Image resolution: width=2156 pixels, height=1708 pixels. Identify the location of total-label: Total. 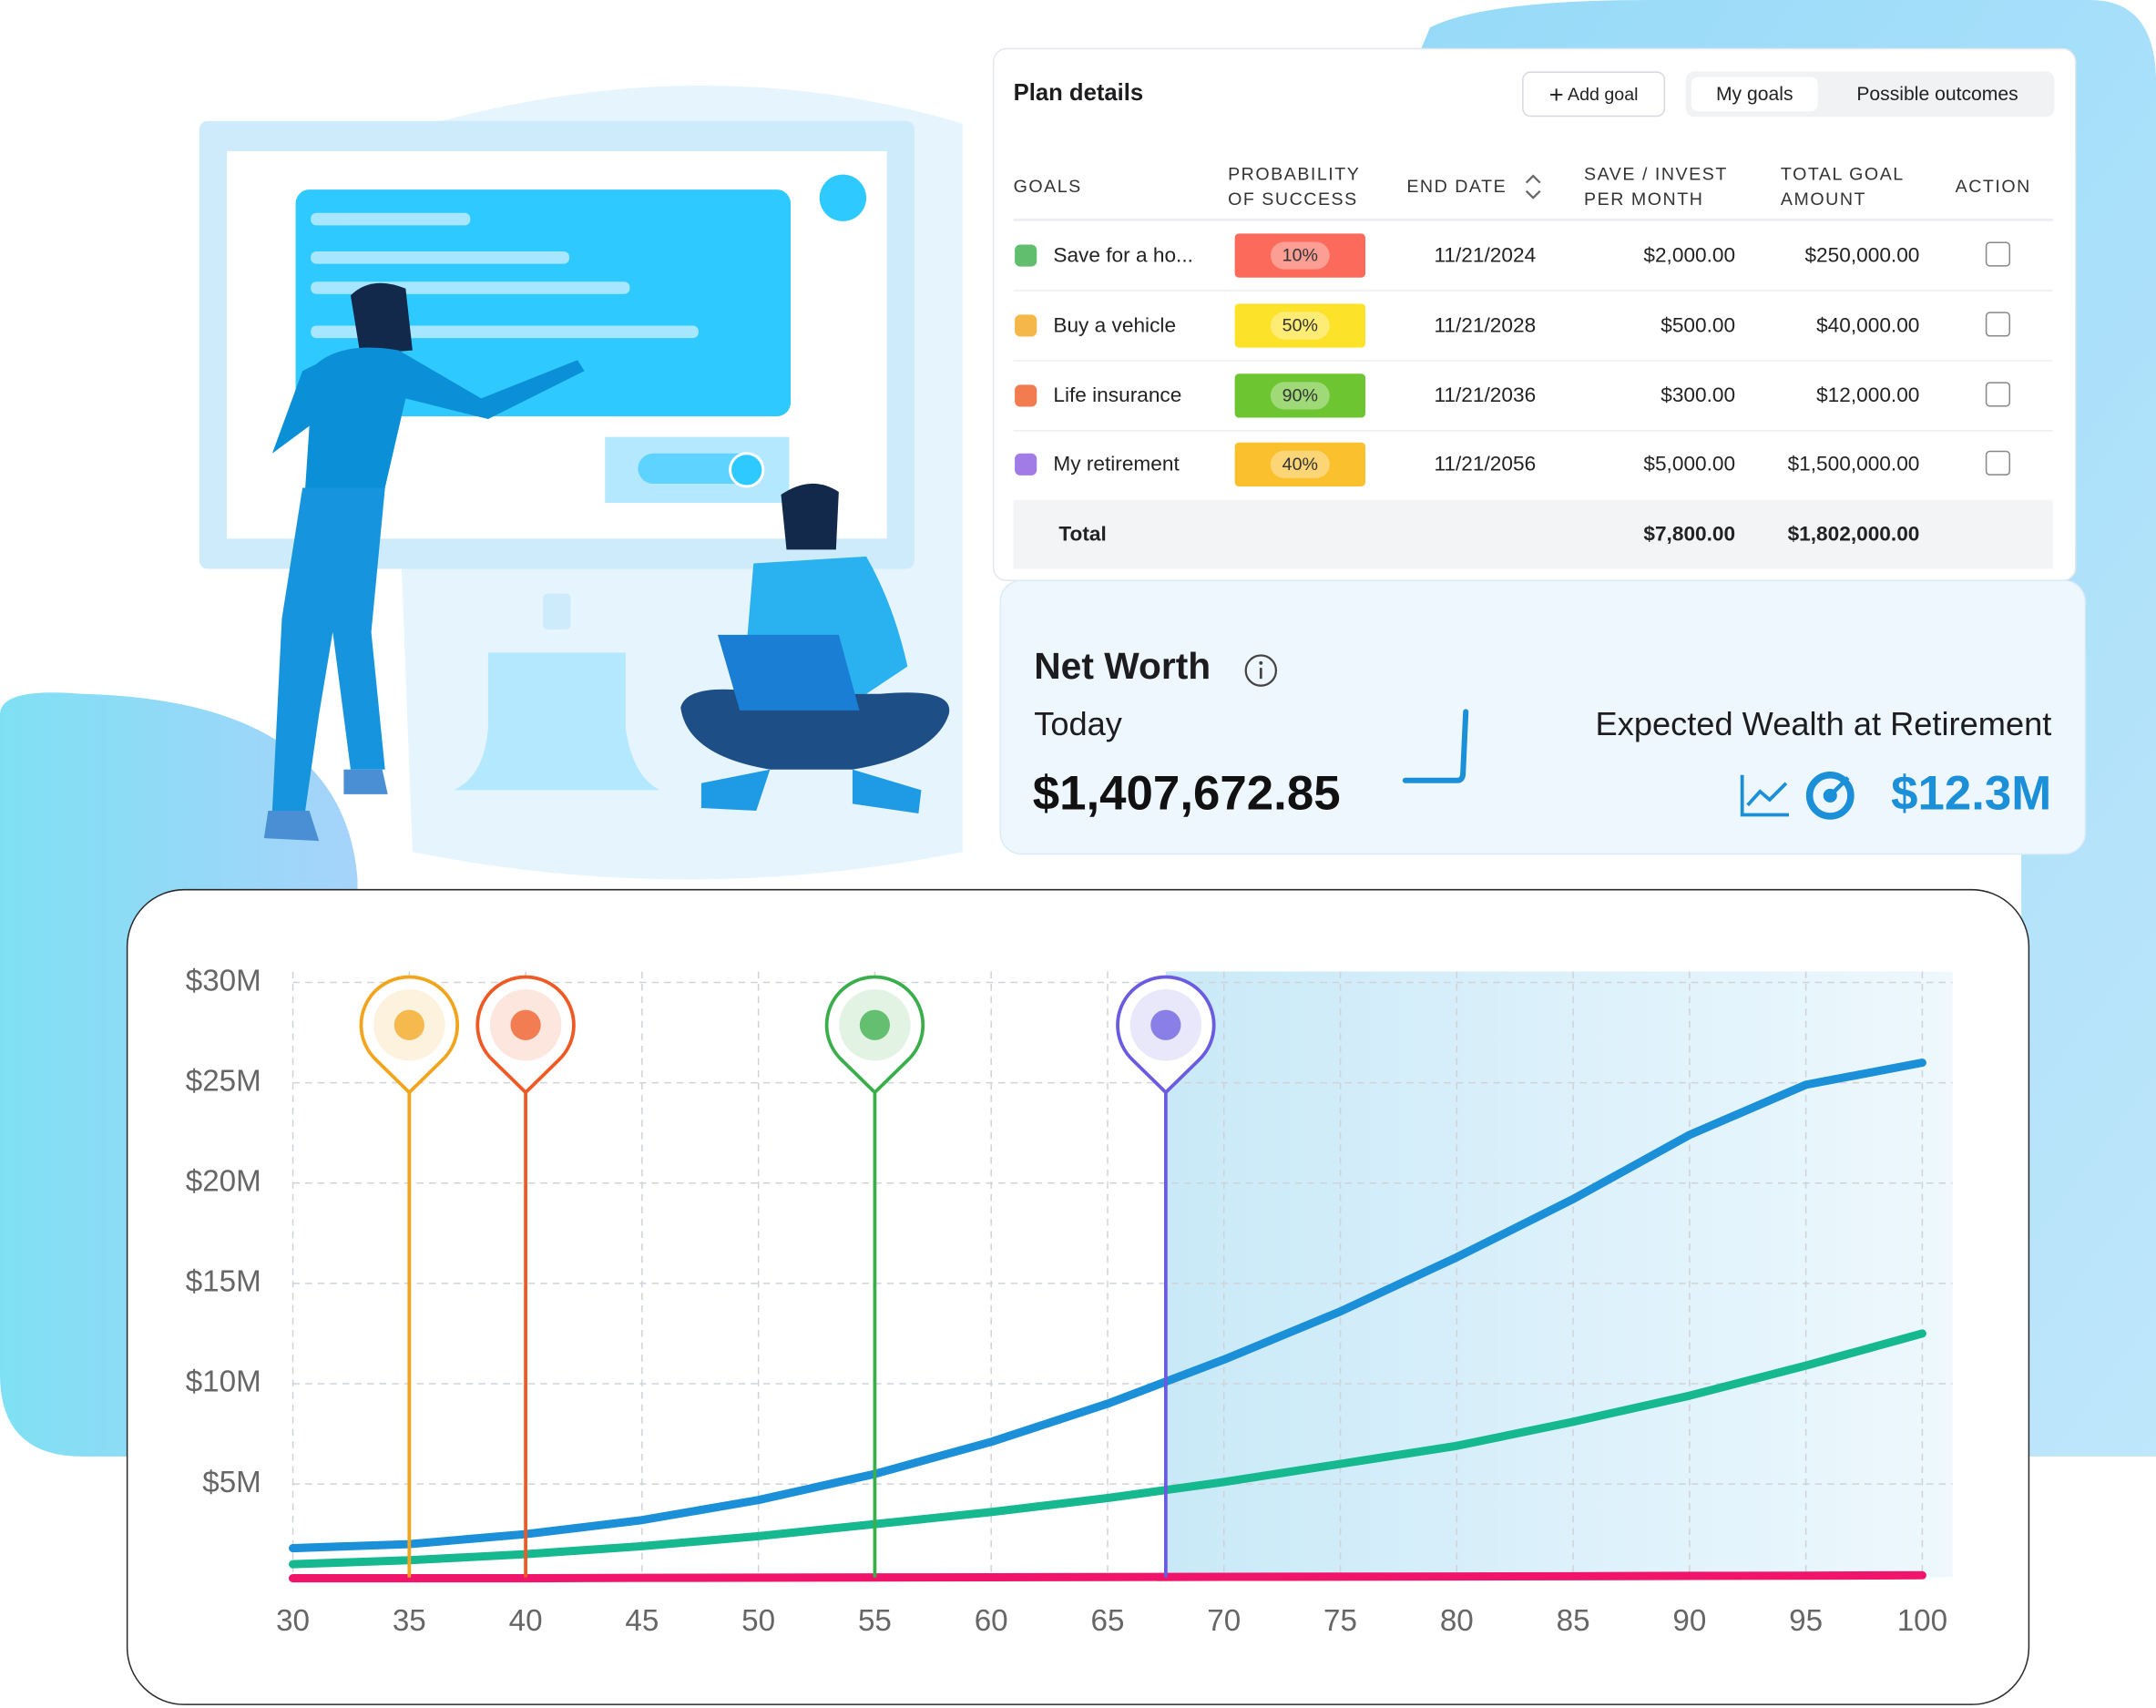
(1083, 534).